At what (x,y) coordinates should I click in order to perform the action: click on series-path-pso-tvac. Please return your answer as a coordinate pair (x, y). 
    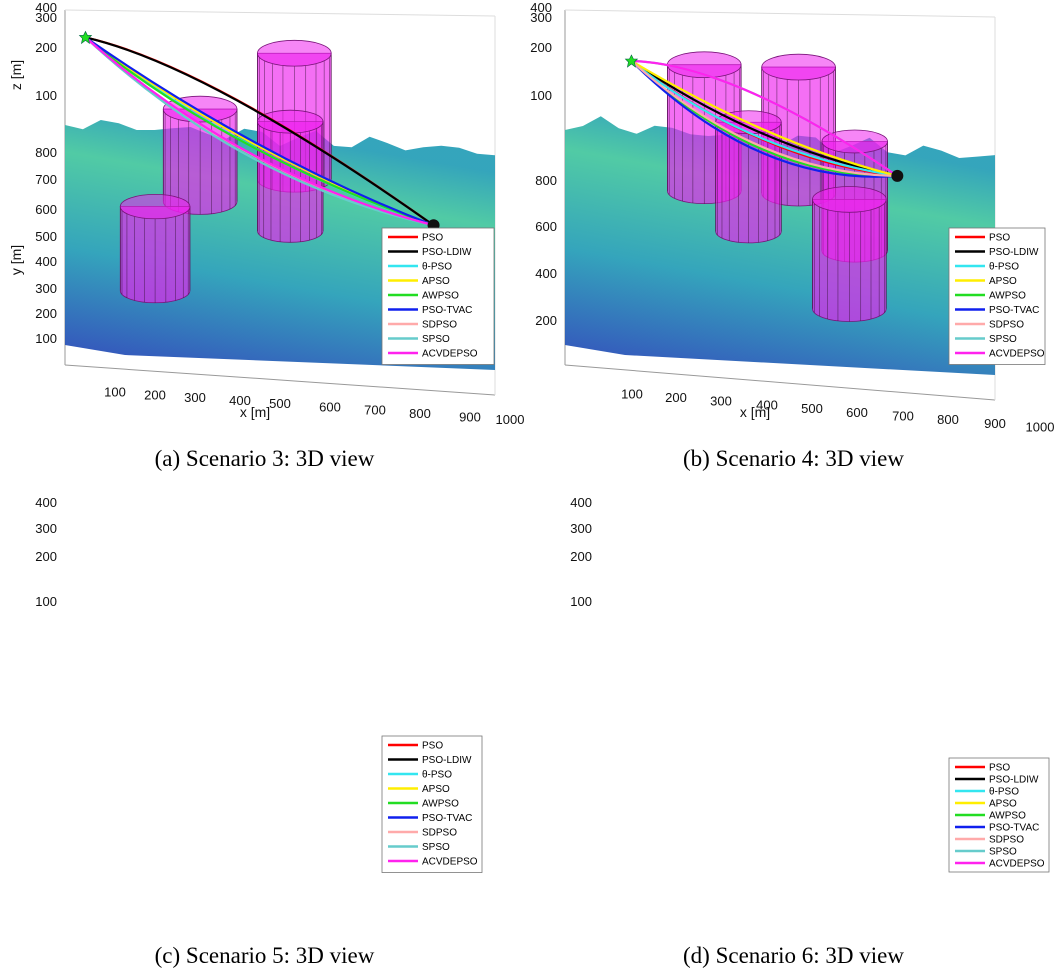
    Looking at the image, I should click on (764, 118).